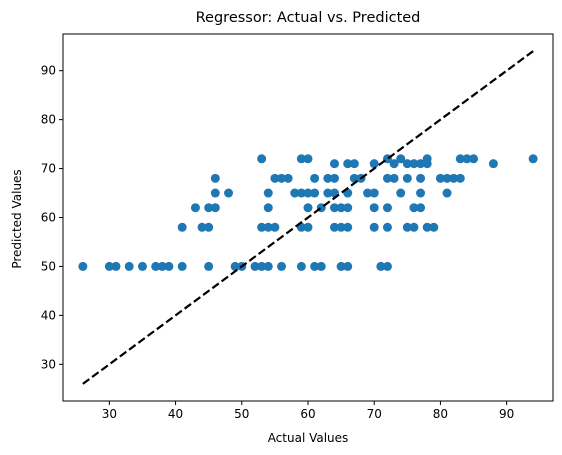  What do you see at coordinates (48, 169) in the screenshot?
I see `y-tick-label: 70` at bounding box center [48, 169].